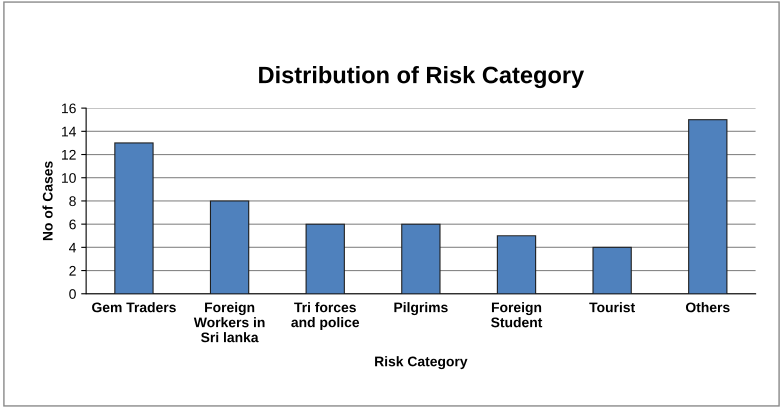 This screenshot has width=783, height=408. Describe the element at coordinates (134, 307) in the screenshot. I see `x-tick-label: Gem Traders` at that location.